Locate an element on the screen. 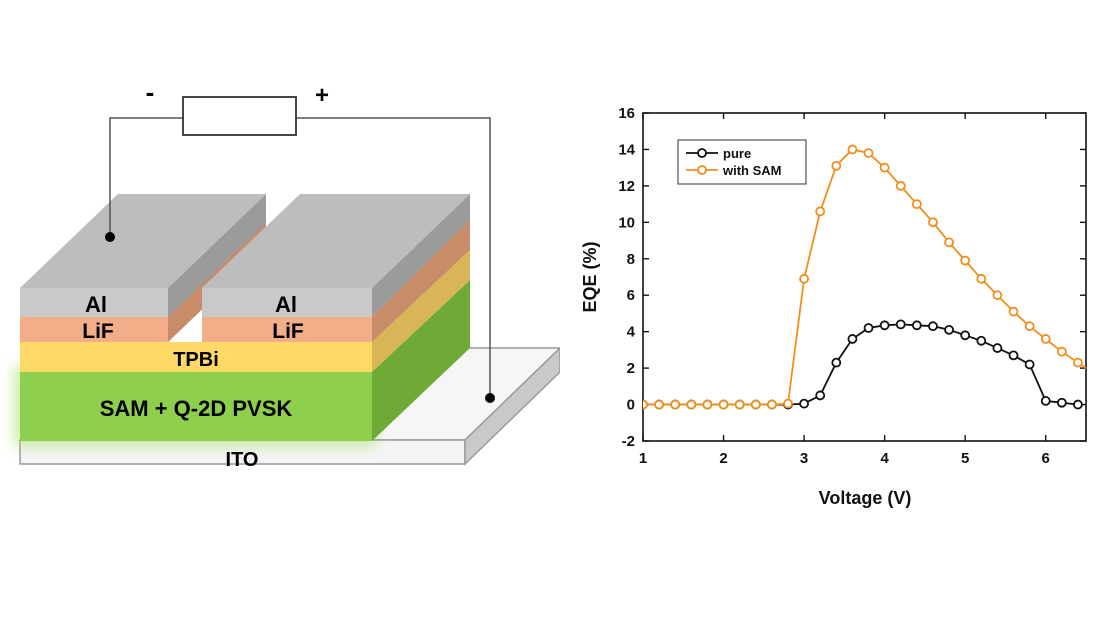 Image resolution: width=1106 pixels, height=623 pixels. y-tick-label: 2 is located at coordinates (631, 368).